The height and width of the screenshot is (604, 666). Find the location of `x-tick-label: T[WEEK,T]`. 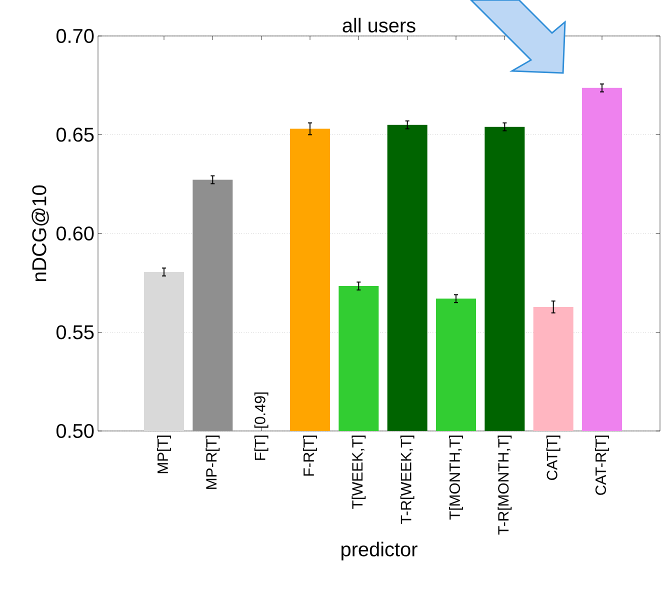

x-tick-label: T[WEEK,T] is located at coordinates (359, 472).